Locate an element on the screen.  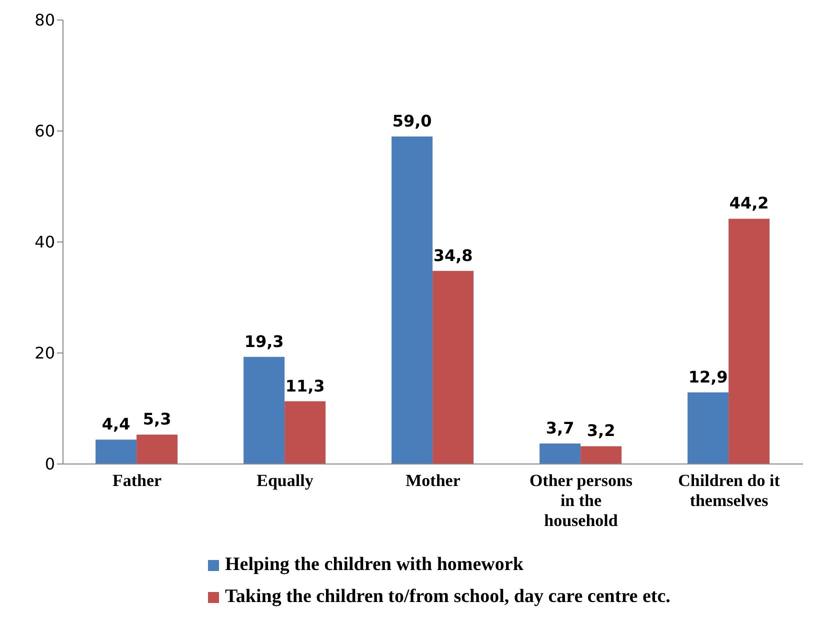
data-label: 3,2 is located at coordinates (601, 430).